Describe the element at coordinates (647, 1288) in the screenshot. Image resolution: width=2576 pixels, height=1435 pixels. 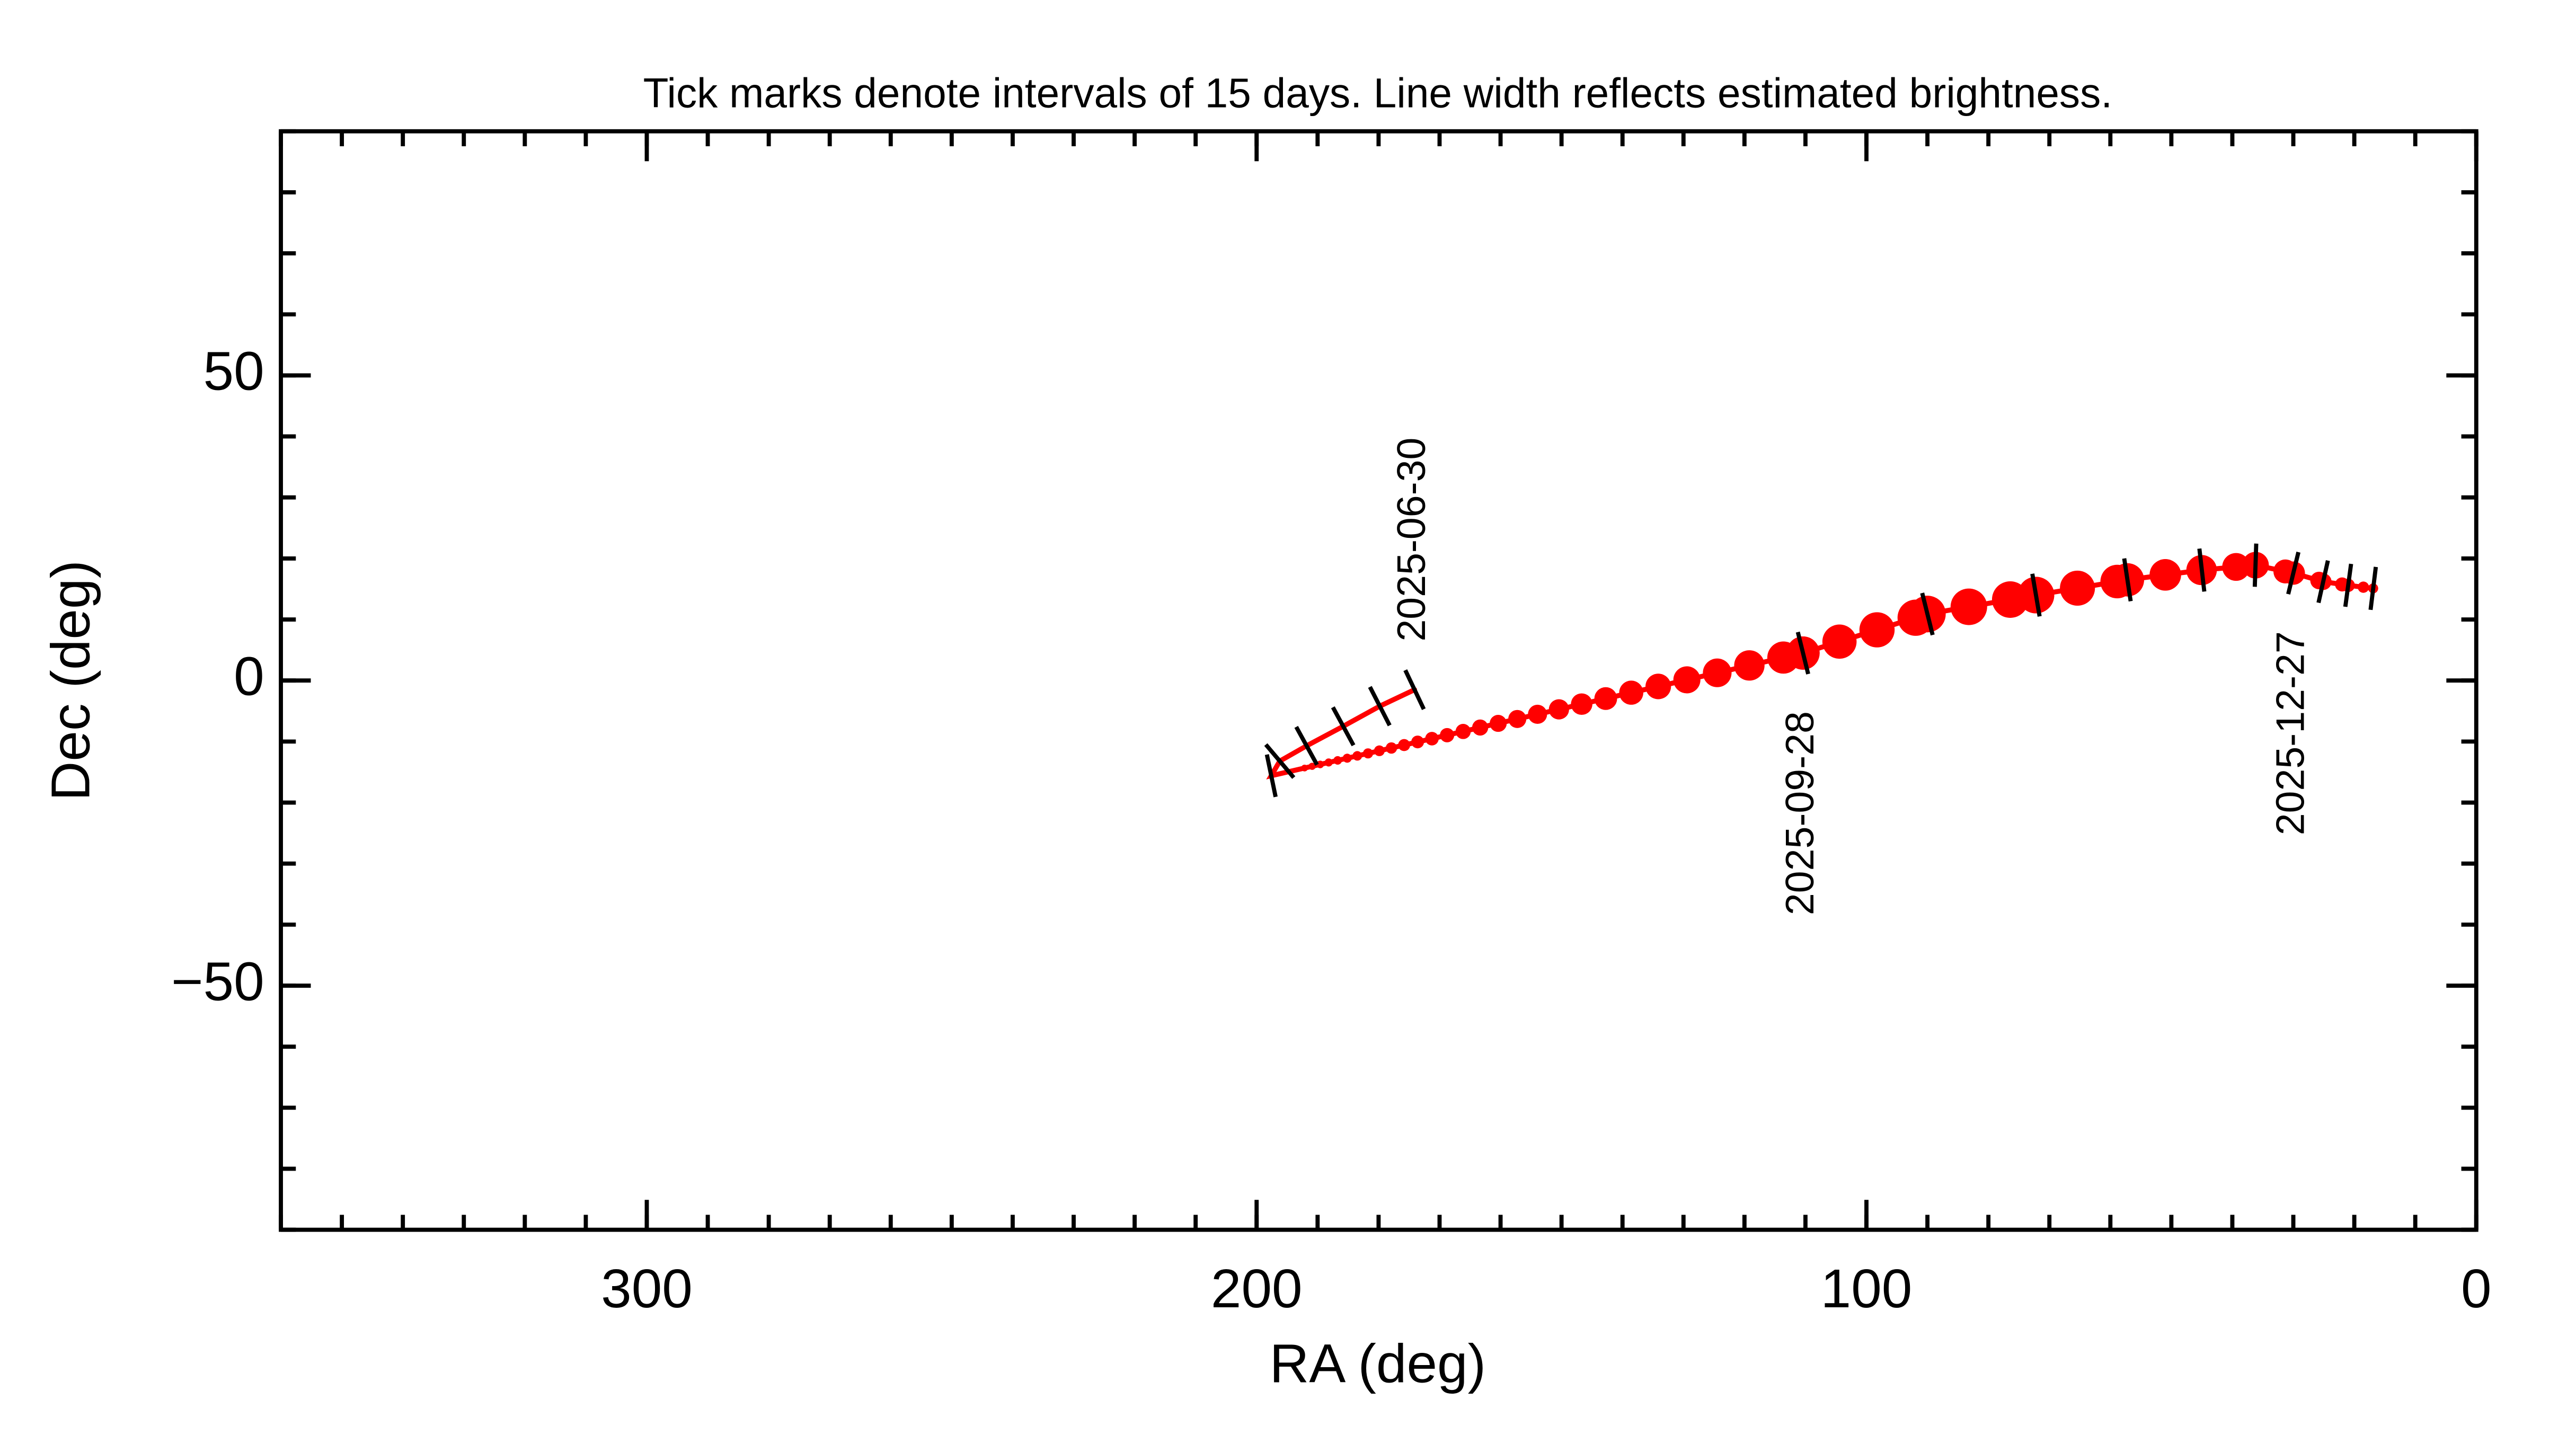
I see `x-tick-label: 300` at that location.